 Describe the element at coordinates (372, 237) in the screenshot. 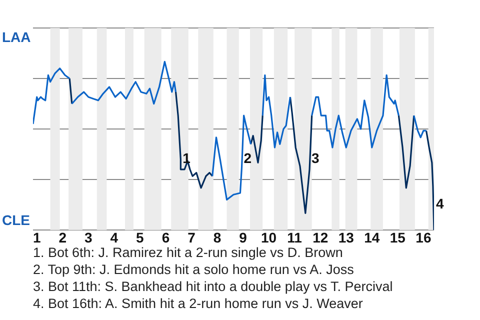

I see `x-tick-label: 14` at that location.